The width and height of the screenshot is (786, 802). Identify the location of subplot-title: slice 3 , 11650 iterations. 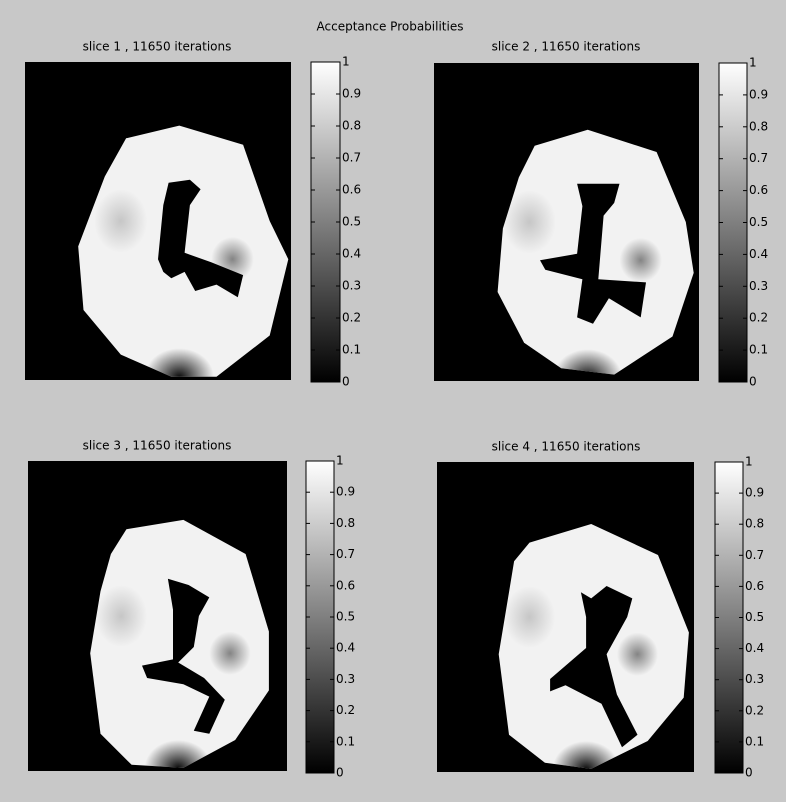
(157, 446).